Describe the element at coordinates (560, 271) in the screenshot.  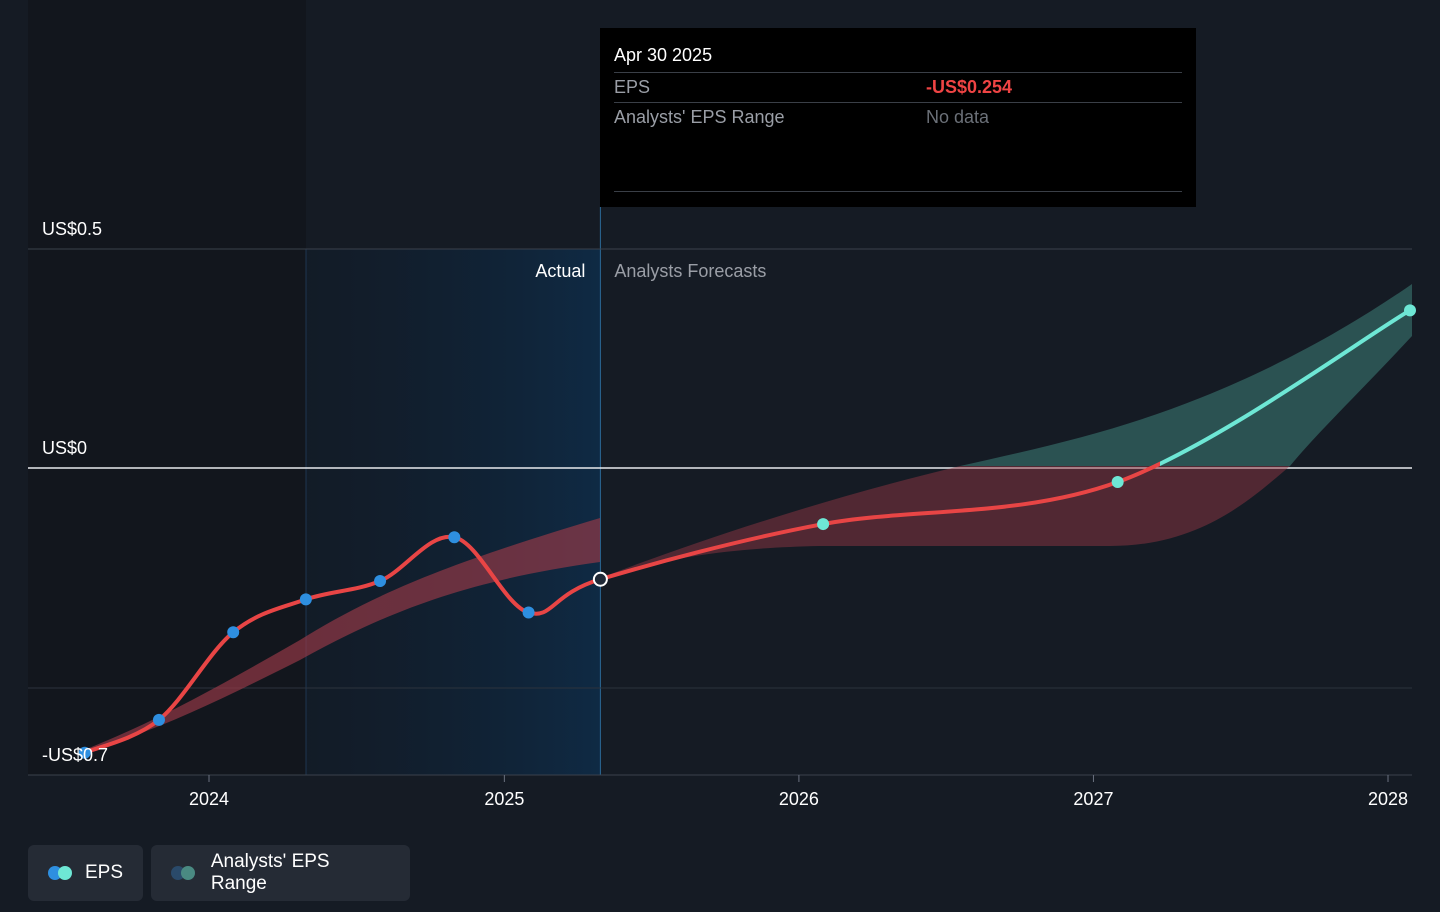
I see `actual-section-label: Actual` at that location.